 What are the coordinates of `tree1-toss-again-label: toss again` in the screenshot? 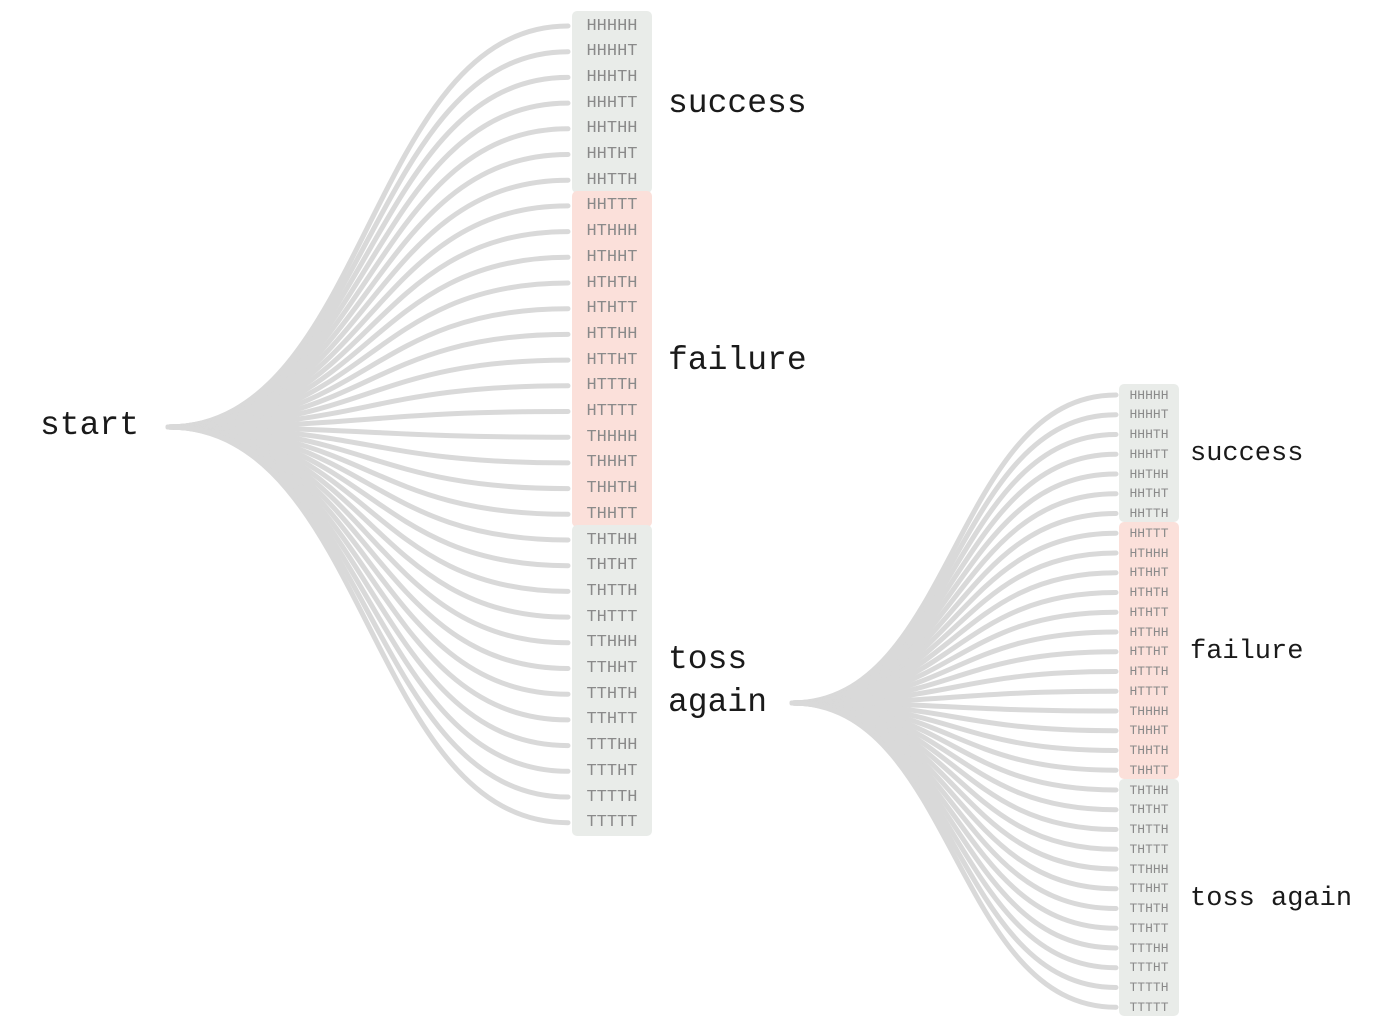 It's located at (718, 681).